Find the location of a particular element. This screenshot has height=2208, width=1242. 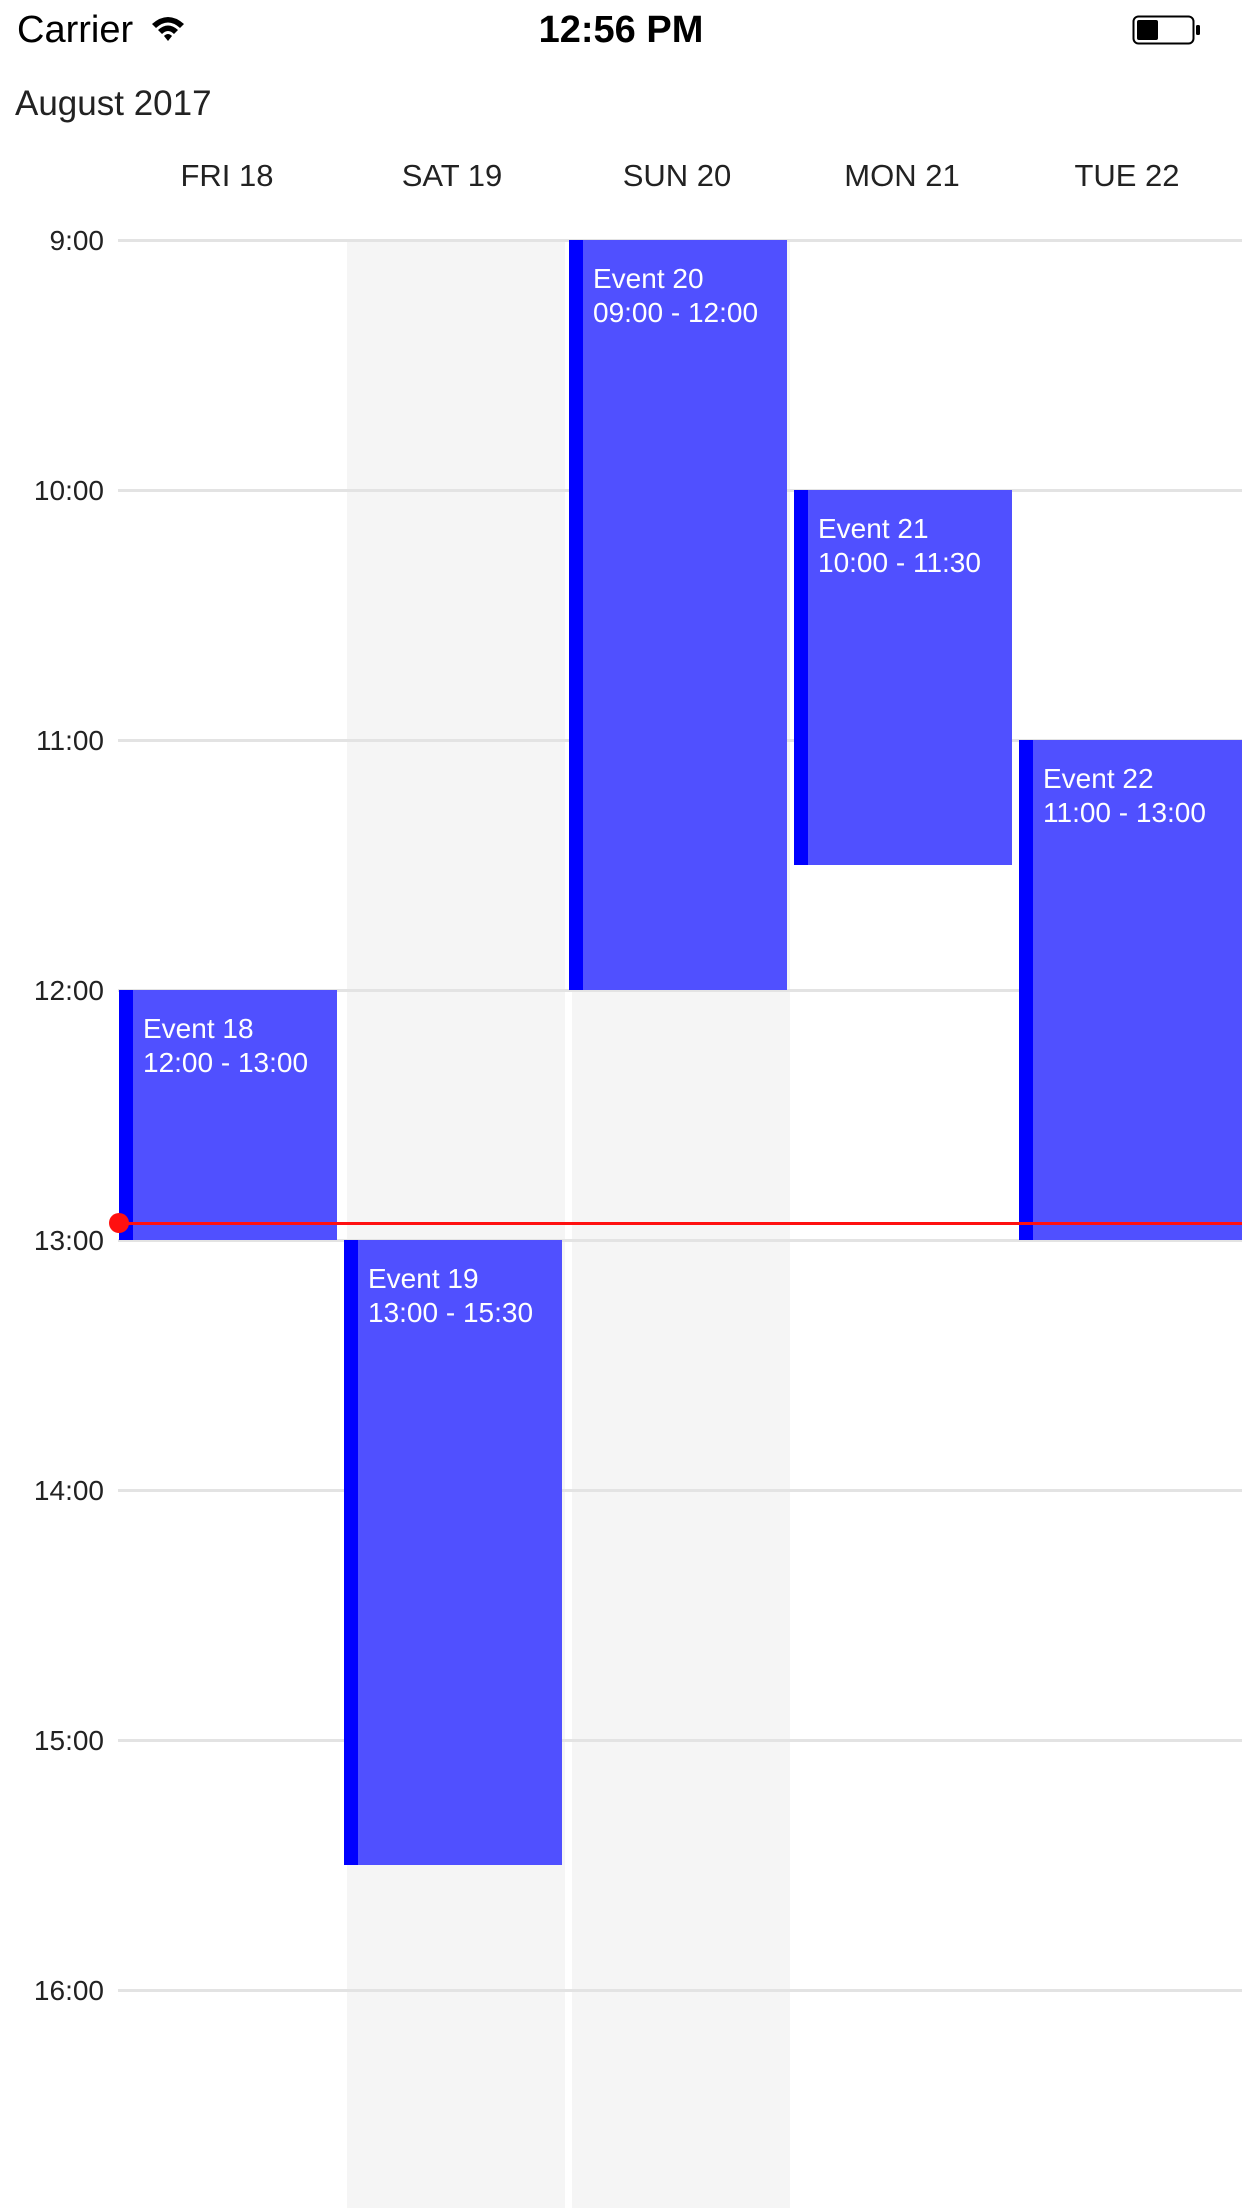

event-block: Event 19 13:00 - 15:30 is located at coordinates (453, 1552).